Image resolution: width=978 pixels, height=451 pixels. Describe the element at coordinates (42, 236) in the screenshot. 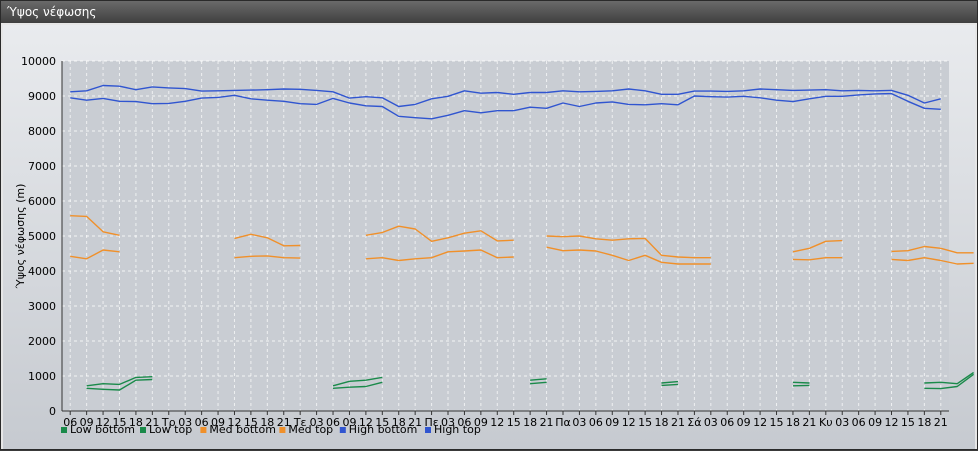

I see `y-tick-label: 5000` at that location.